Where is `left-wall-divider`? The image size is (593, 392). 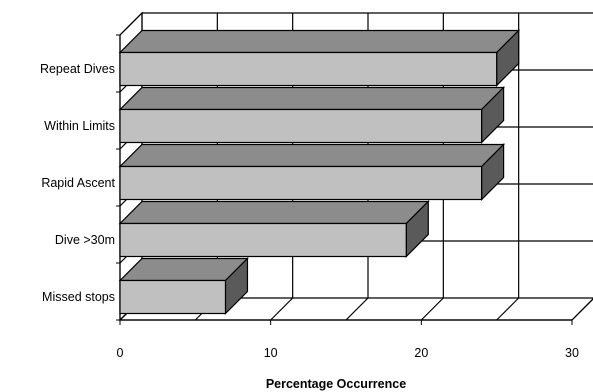
left-wall-divider is located at coordinates (131, 24).